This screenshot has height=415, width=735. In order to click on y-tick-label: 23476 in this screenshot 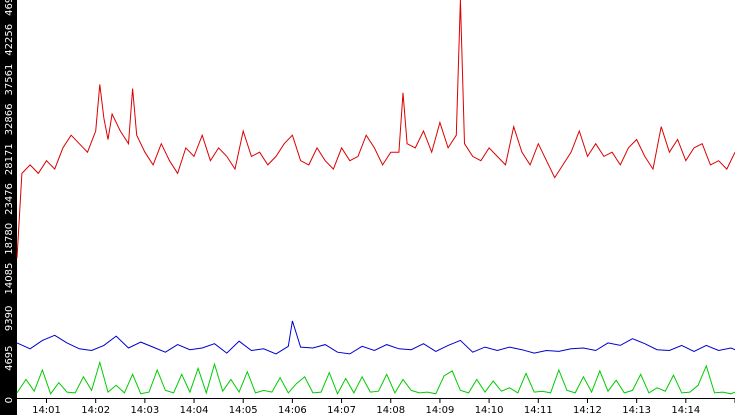, I will do `click(9, 199)`.